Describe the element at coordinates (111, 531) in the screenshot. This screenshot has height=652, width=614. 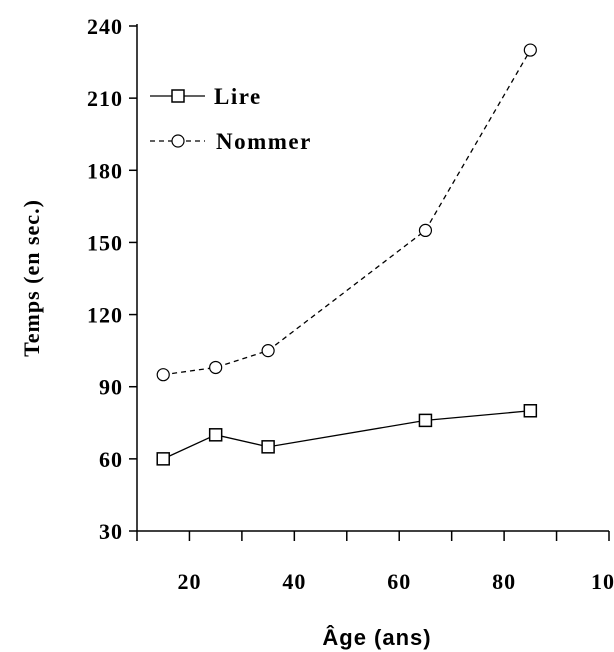
I see `y-tick-label: 30` at that location.